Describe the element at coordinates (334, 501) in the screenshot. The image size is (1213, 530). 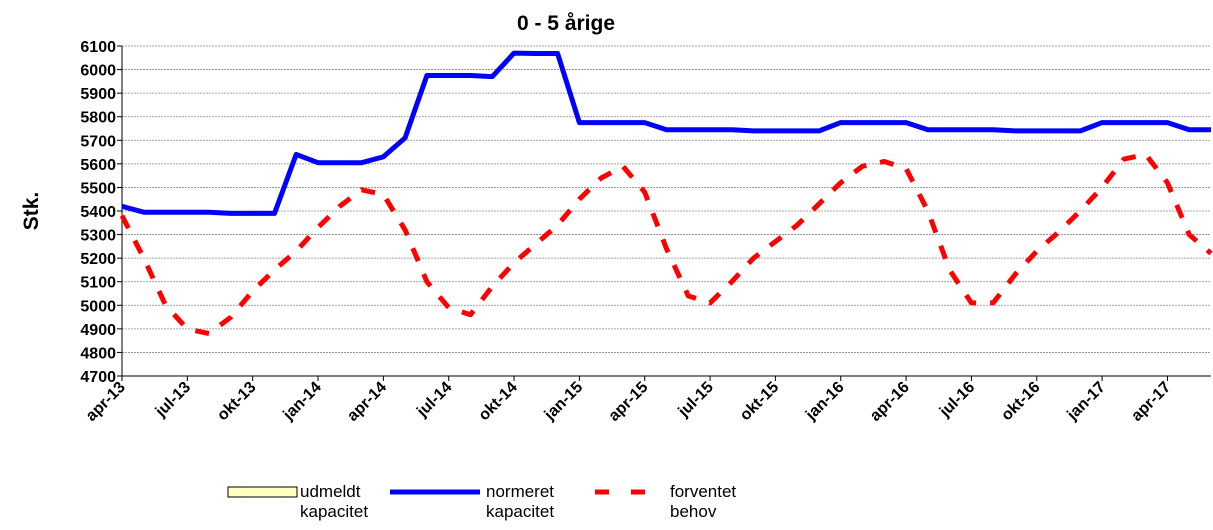
I see `legend-label: udmeldt kapacitet` at that location.